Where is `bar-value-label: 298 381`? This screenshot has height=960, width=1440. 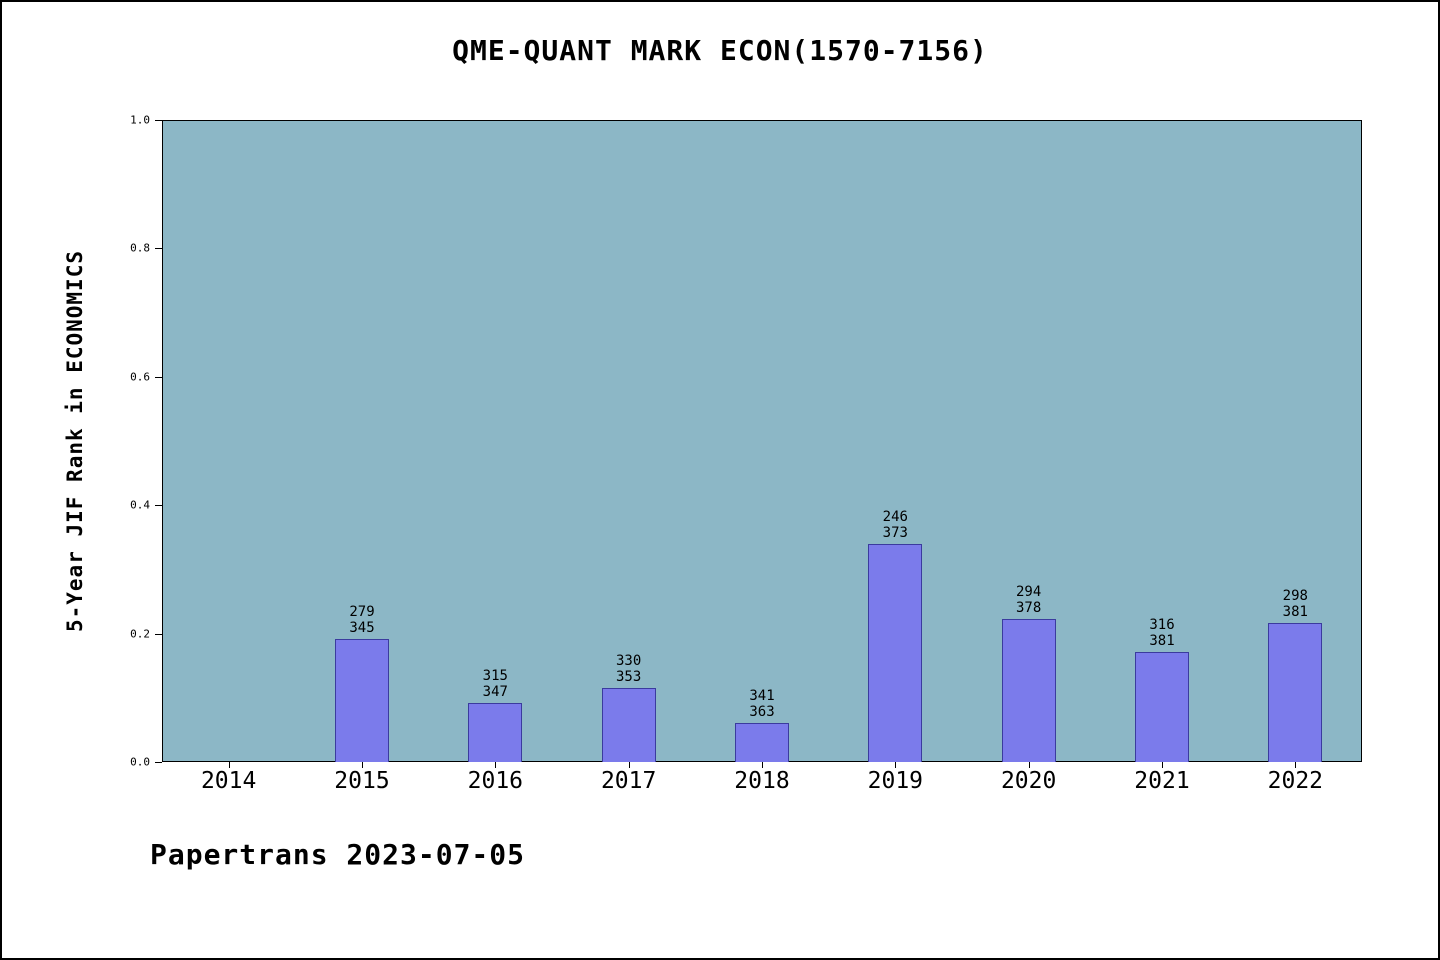
bar-value-label: 298 381 is located at coordinates (1295, 603).